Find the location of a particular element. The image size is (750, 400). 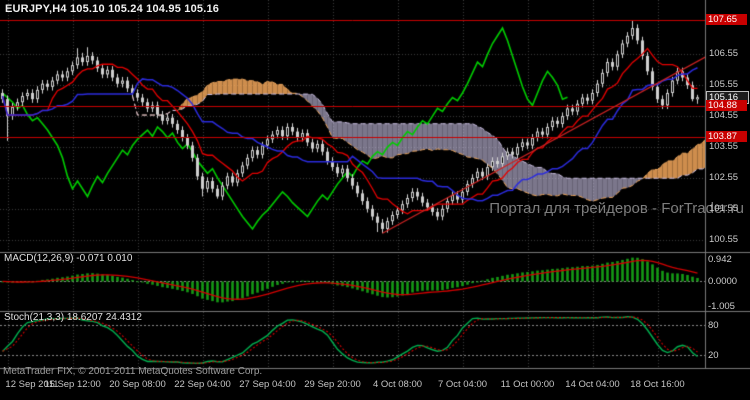

time-axis-label: 11 Oct 00:00 is located at coordinates (527, 384).